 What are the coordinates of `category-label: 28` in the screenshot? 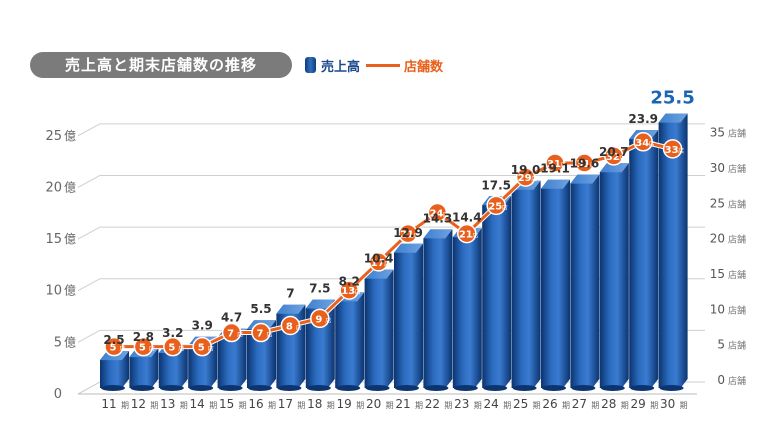 It's located at (608, 404).